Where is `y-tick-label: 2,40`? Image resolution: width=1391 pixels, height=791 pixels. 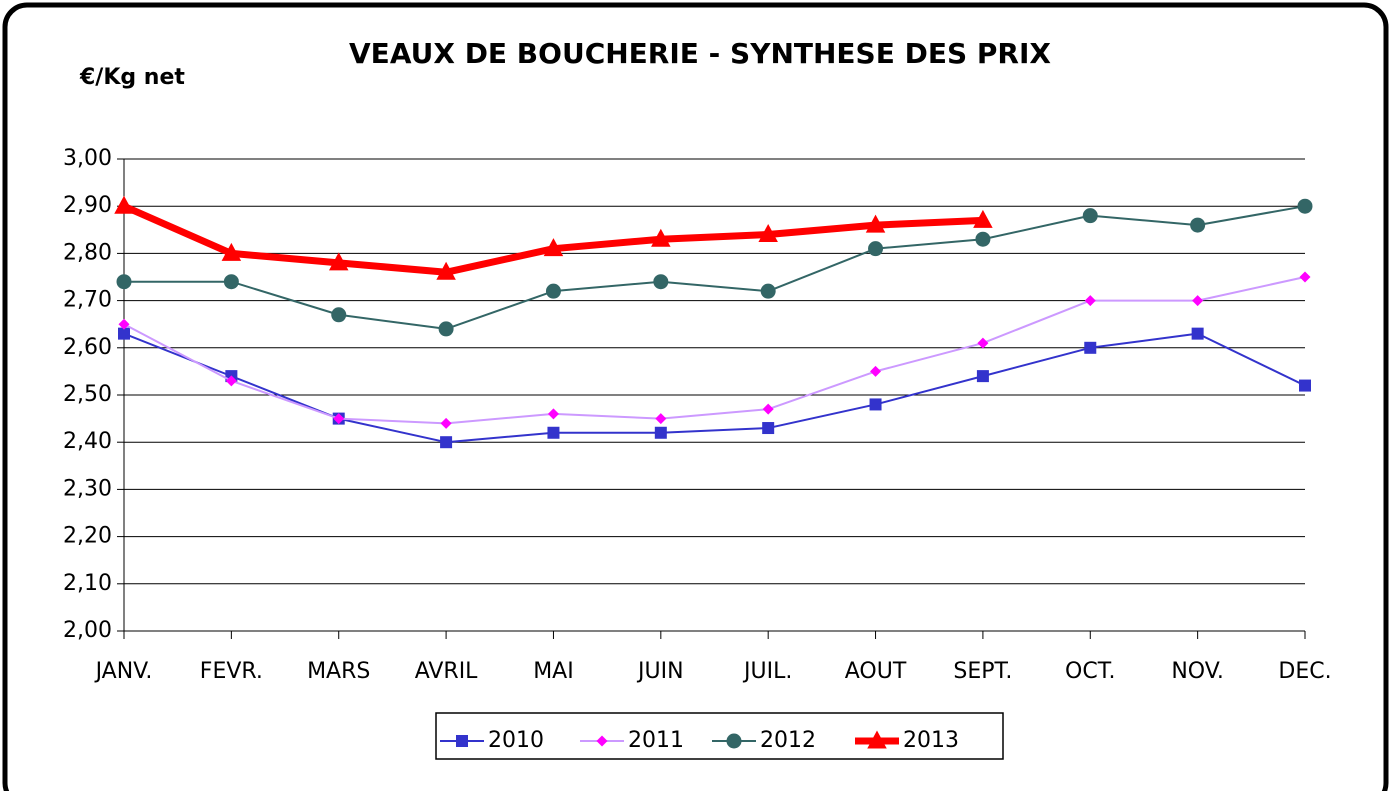
y-tick-label: 2,40 is located at coordinates (87, 441).